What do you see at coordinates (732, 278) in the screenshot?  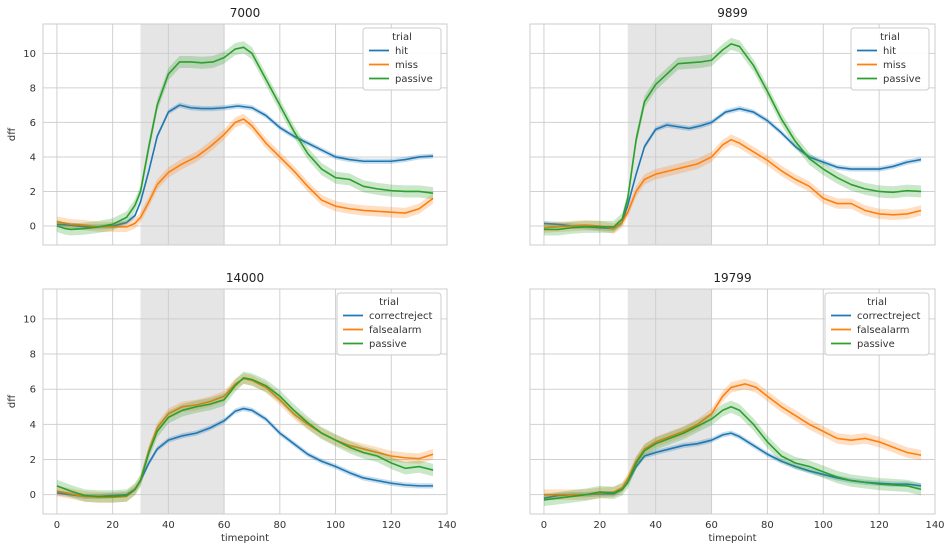 I see `subplot-title: 19799` at bounding box center [732, 278].